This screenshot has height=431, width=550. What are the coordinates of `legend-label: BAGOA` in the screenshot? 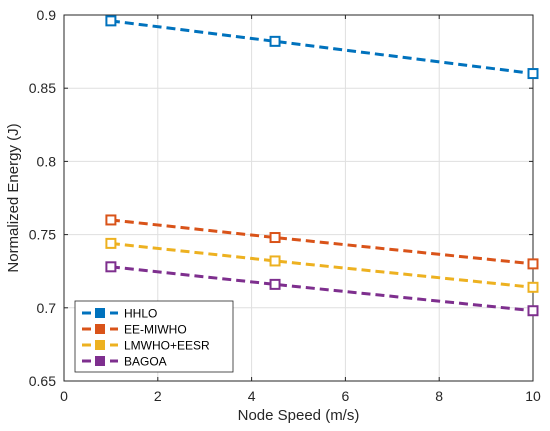 It's located at (145, 362).